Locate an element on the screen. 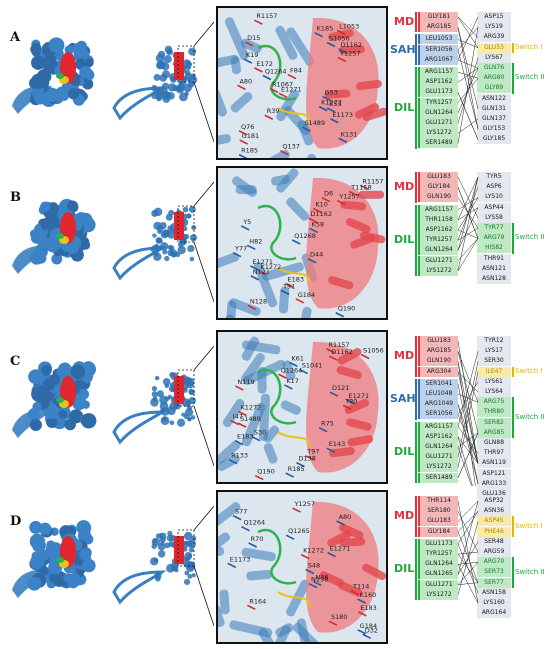 The height and width of the screenshot is (649, 550). zoom-residue-label: D6 is located at coordinates (328, 194).